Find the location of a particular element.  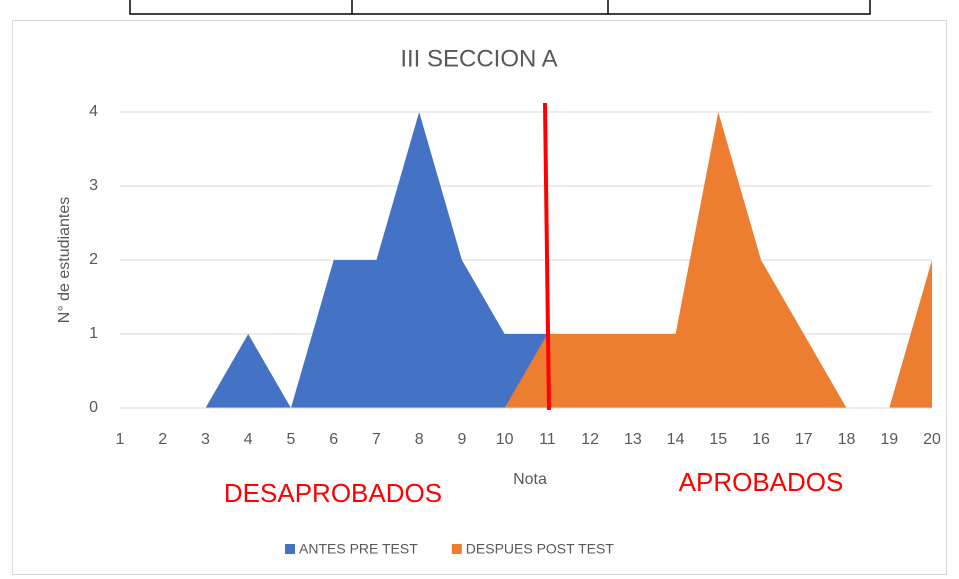

x-tick-label: 3 is located at coordinates (205, 439).